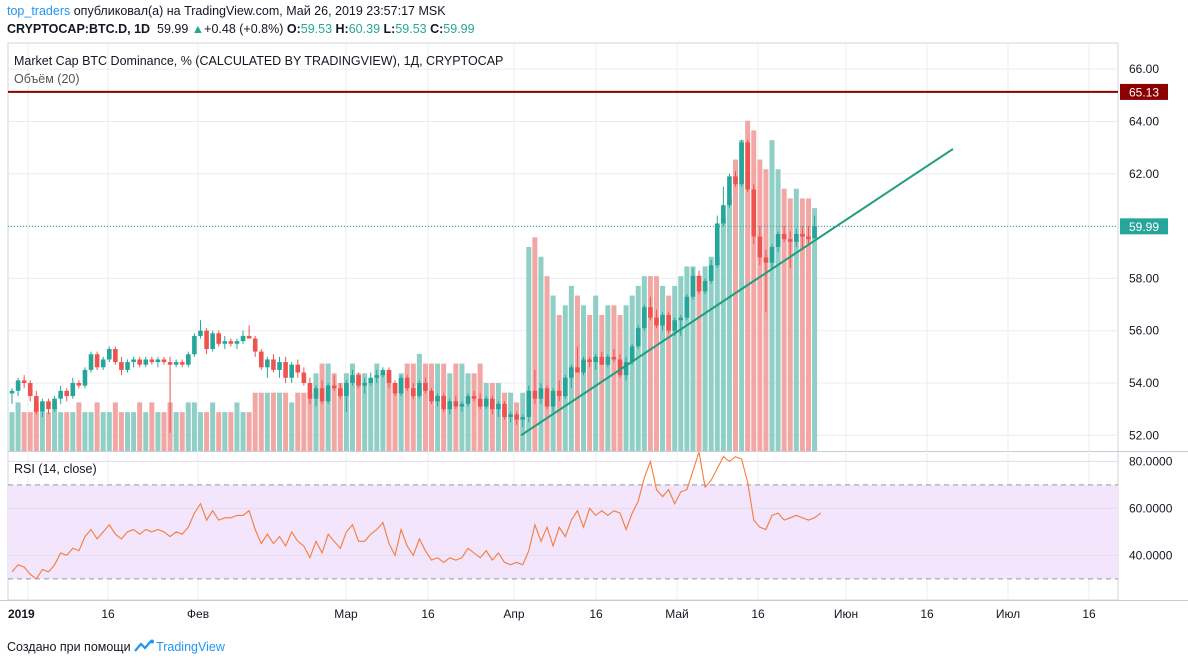 The width and height of the screenshot is (1188, 665). I want to click on change-arrow-icon: ▲, so click(198, 29).